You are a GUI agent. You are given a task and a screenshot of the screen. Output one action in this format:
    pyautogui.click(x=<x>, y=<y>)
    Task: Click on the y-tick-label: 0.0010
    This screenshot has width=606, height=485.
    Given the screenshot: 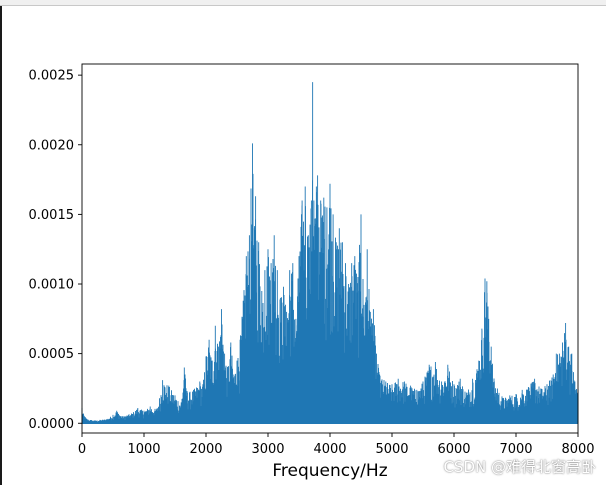 What is the action you would take?
    pyautogui.click(x=52, y=285)
    